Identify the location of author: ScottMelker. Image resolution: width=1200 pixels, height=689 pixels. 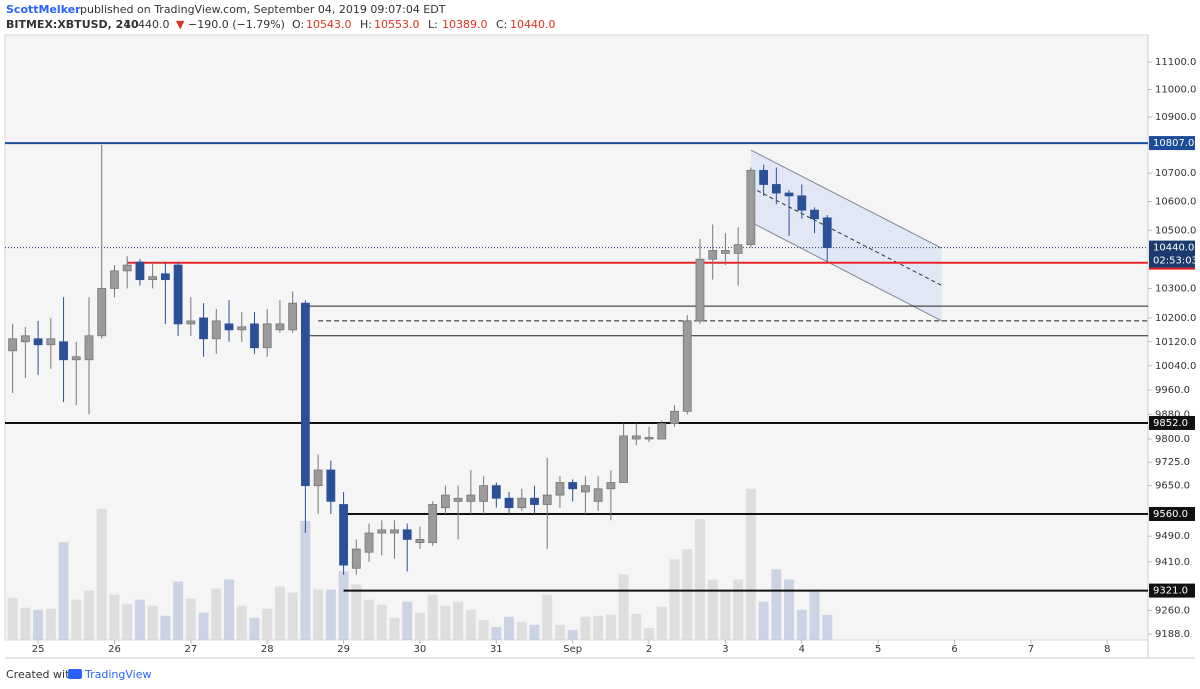
(43, 9).